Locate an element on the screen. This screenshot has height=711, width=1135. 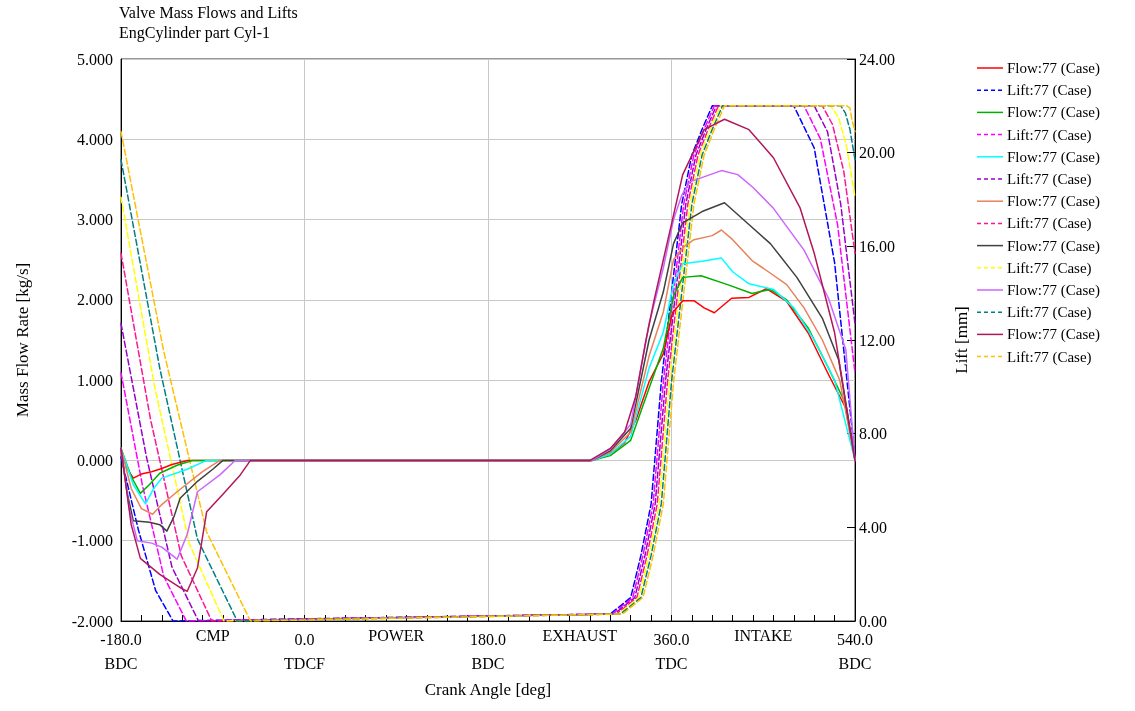
x-tick-label: 0.0 TDCF is located at coordinates (305, 651).